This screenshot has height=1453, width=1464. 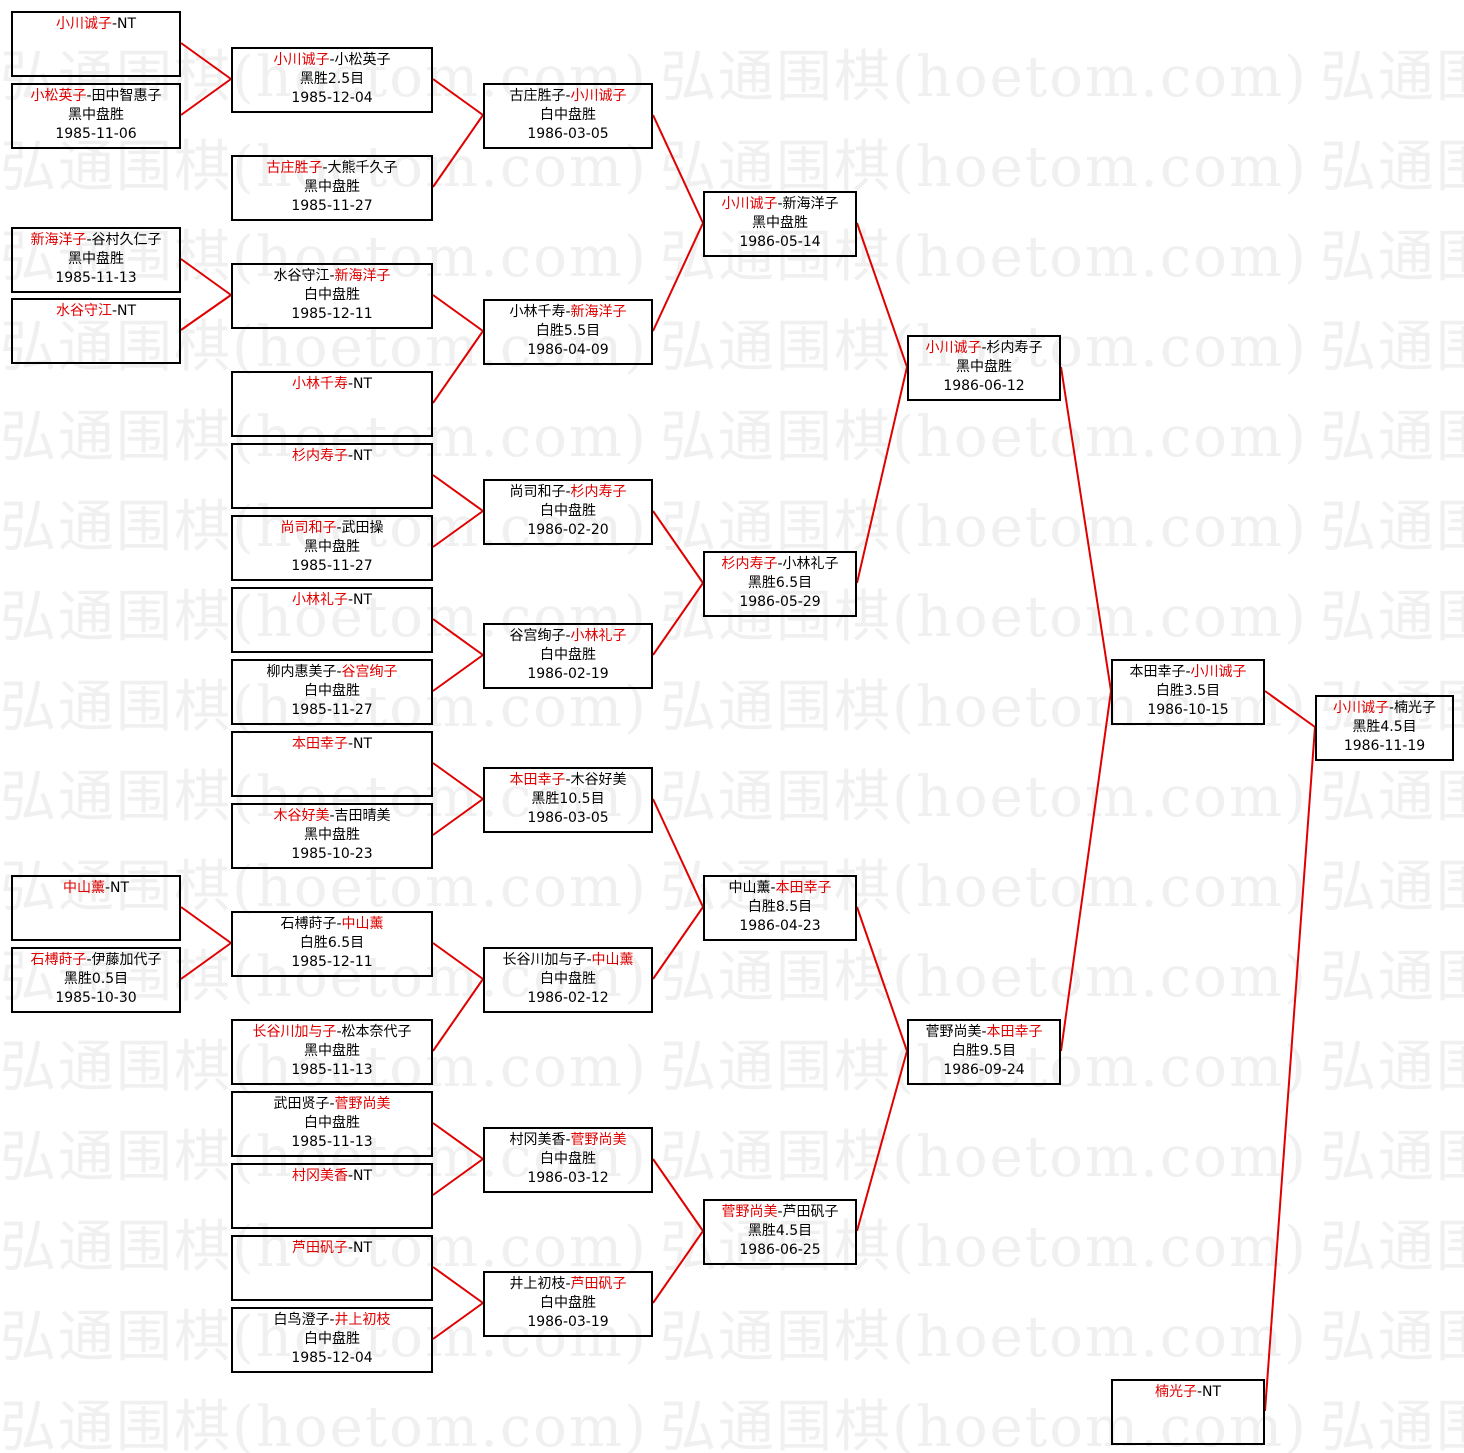 What do you see at coordinates (126, 96) in the screenshot?
I see `player-2: 田中智惠子` at bounding box center [126, 96].